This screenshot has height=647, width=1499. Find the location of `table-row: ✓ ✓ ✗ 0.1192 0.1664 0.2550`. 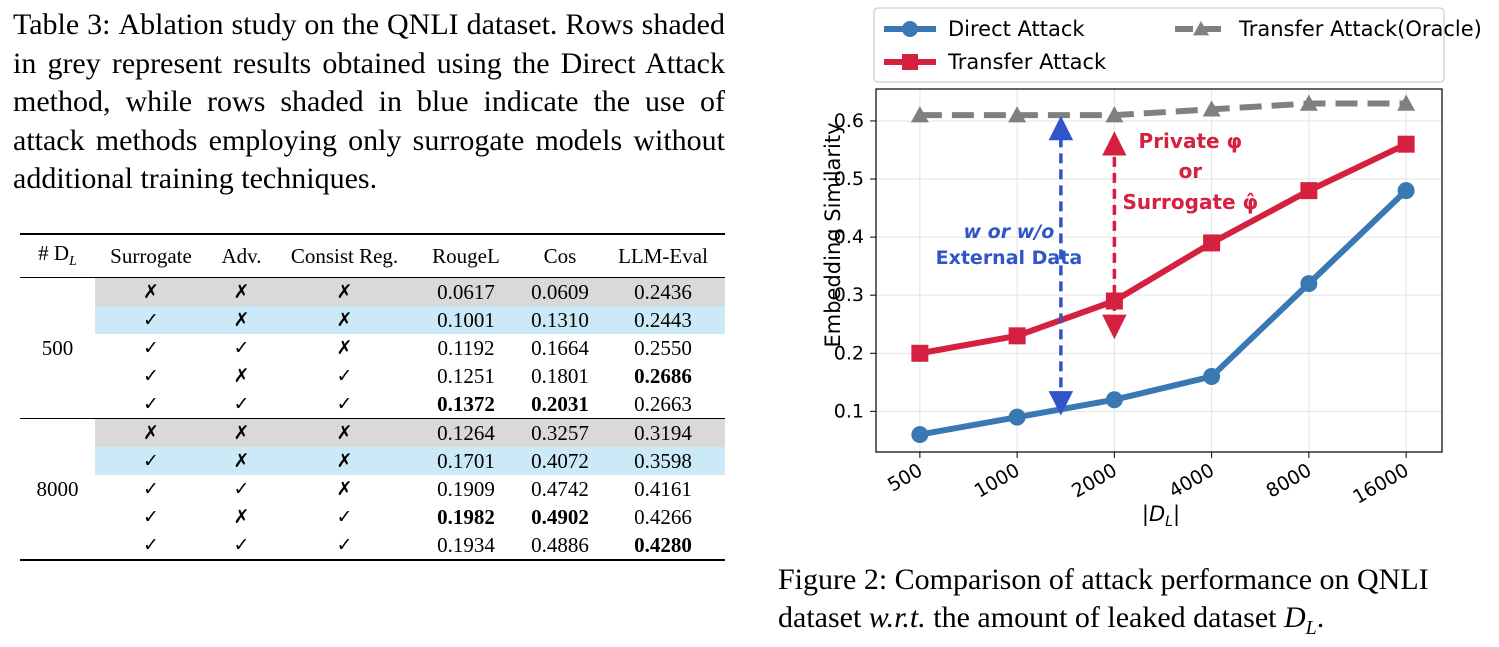

table-row: ✓ ✓ ✗ 0.1192 0.1664 0.2550 is located at coordinates (372, 348).